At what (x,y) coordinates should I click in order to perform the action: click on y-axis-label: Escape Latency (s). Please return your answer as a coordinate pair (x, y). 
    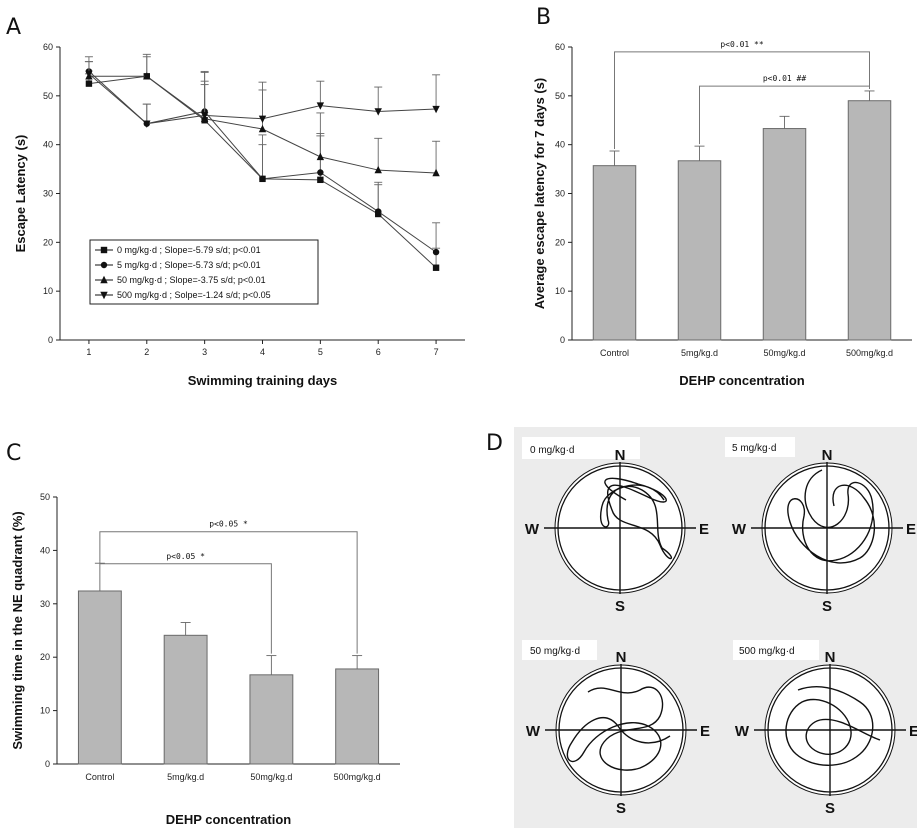
    Looking at the image, I should click on (20, 194).